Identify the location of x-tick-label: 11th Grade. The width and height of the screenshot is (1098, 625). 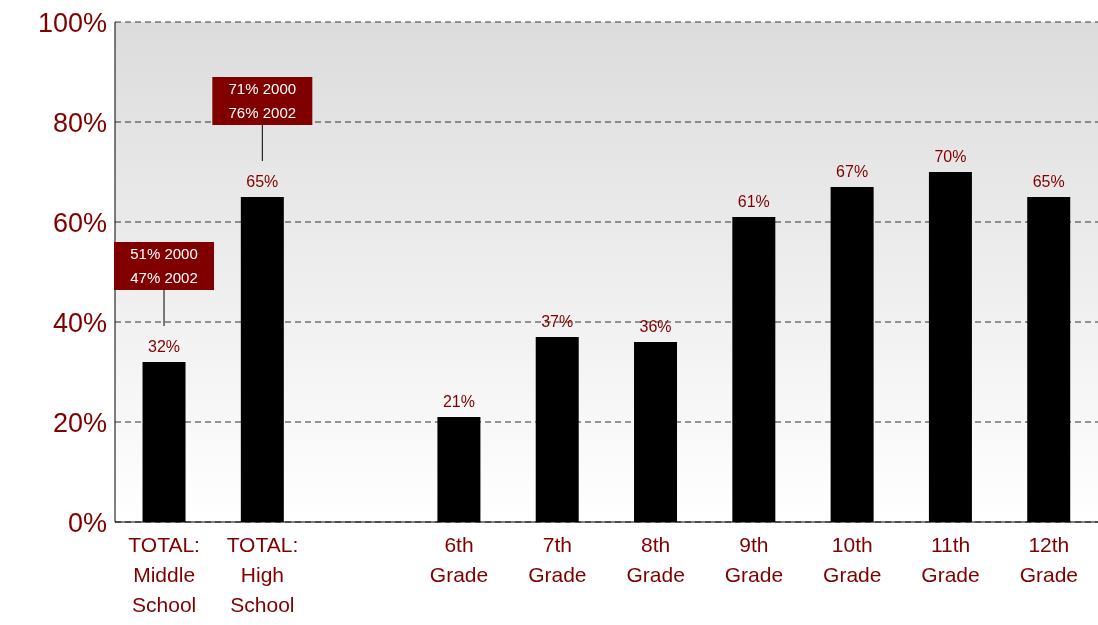
(950, 559).